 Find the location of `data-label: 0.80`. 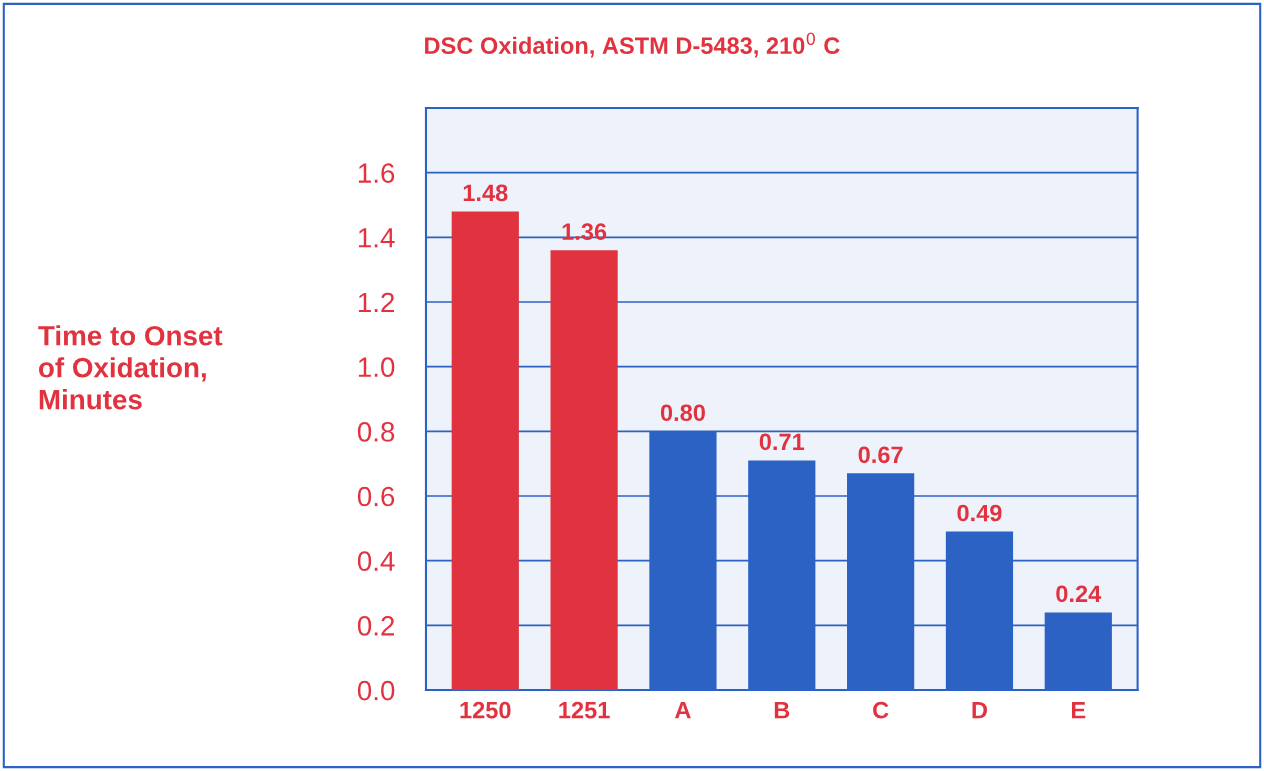

data-label: 0.80 is located at coordinates (682, 413).